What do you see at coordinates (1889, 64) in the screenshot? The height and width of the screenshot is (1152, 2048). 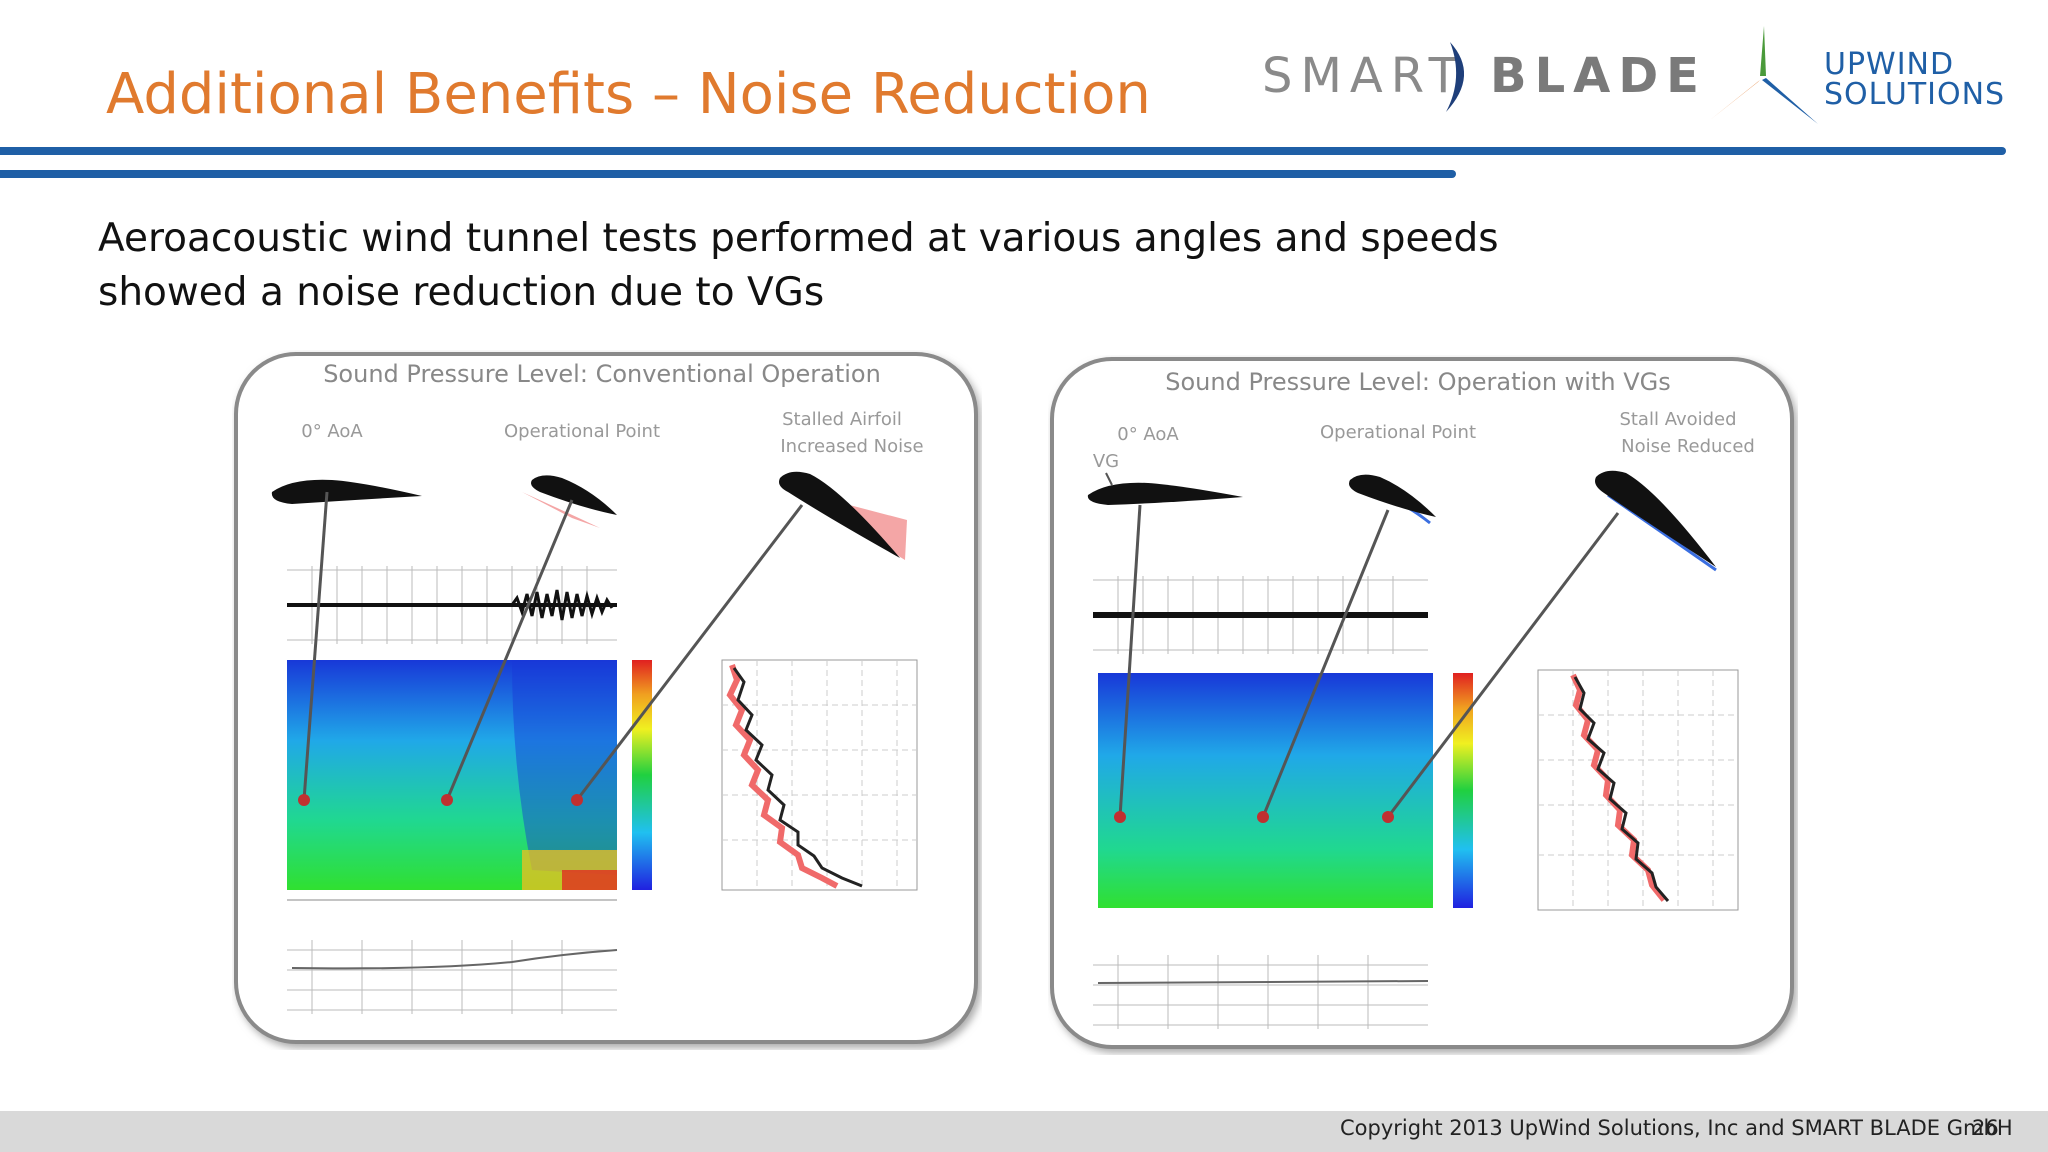 I see `upwind-logo-line1: UPWIND` at bounding box center [1889, 64].